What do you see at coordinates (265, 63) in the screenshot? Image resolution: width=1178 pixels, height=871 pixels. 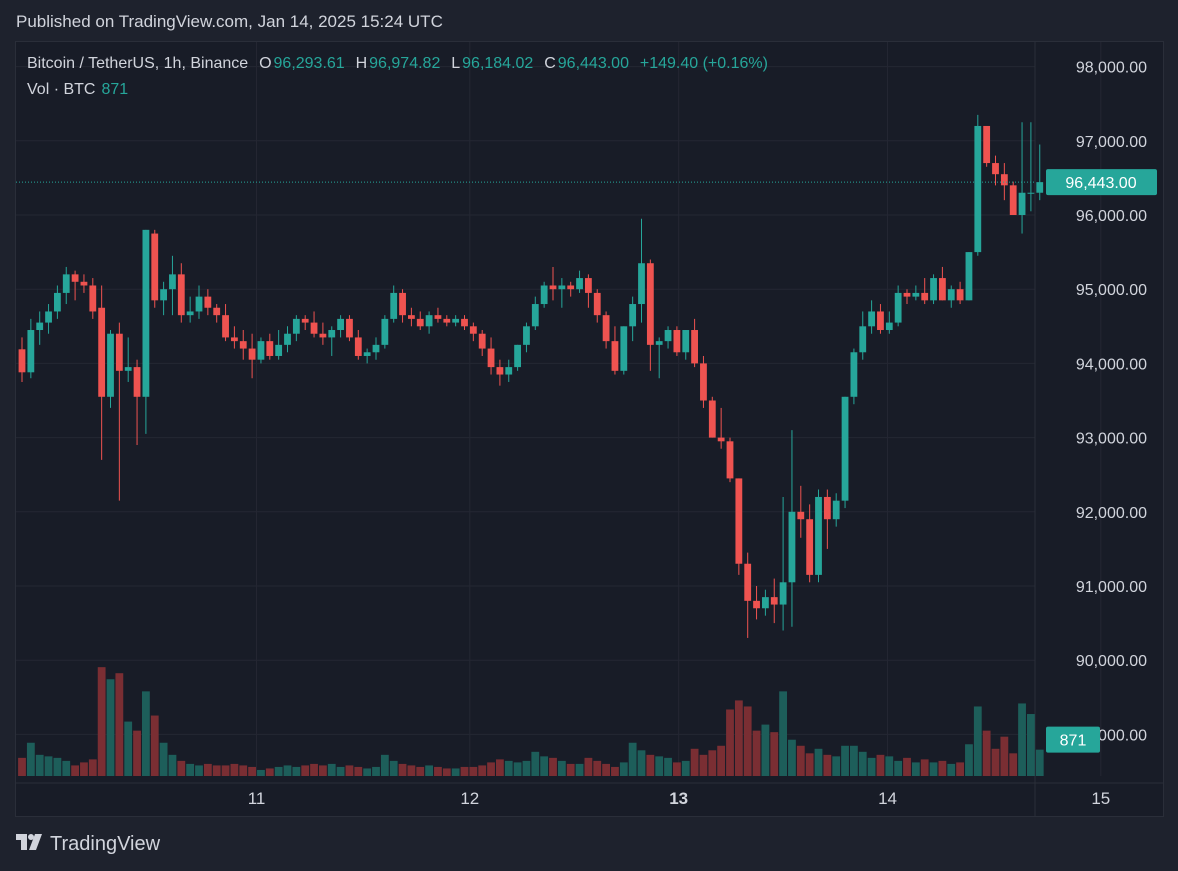 I see `open-label: O` at bounding box center [265, 63].